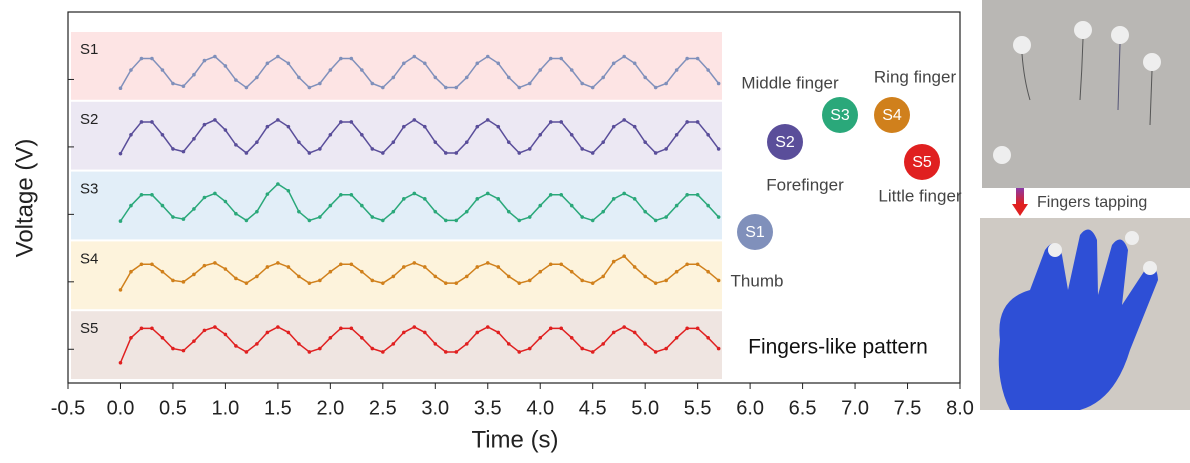 This screenshot has height=463, width=1190. What do you see at coordinates (915, 76) in the screenshot?
I see `annotation: Ring finger` at bounding box center [915, 76].